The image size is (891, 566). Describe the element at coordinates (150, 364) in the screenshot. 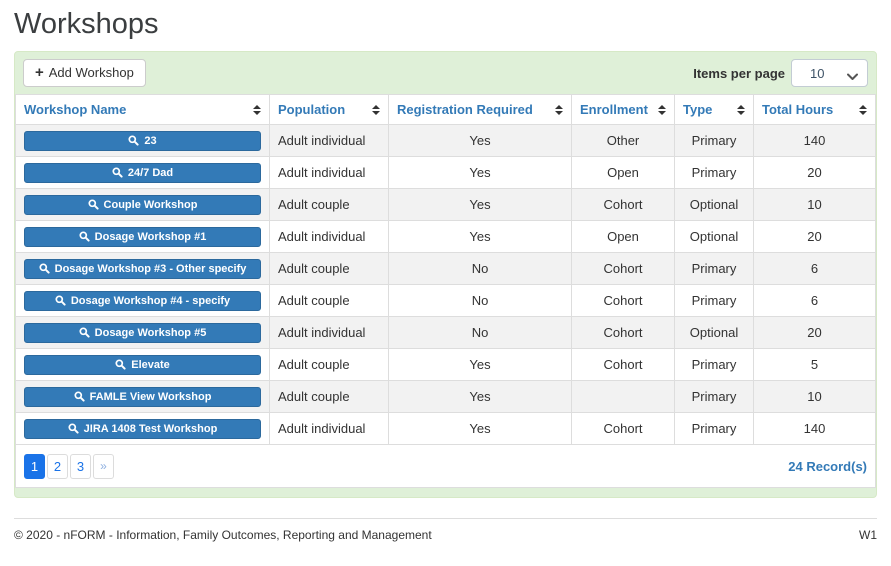

I see `workshop-name-label: Elevate` at that location.